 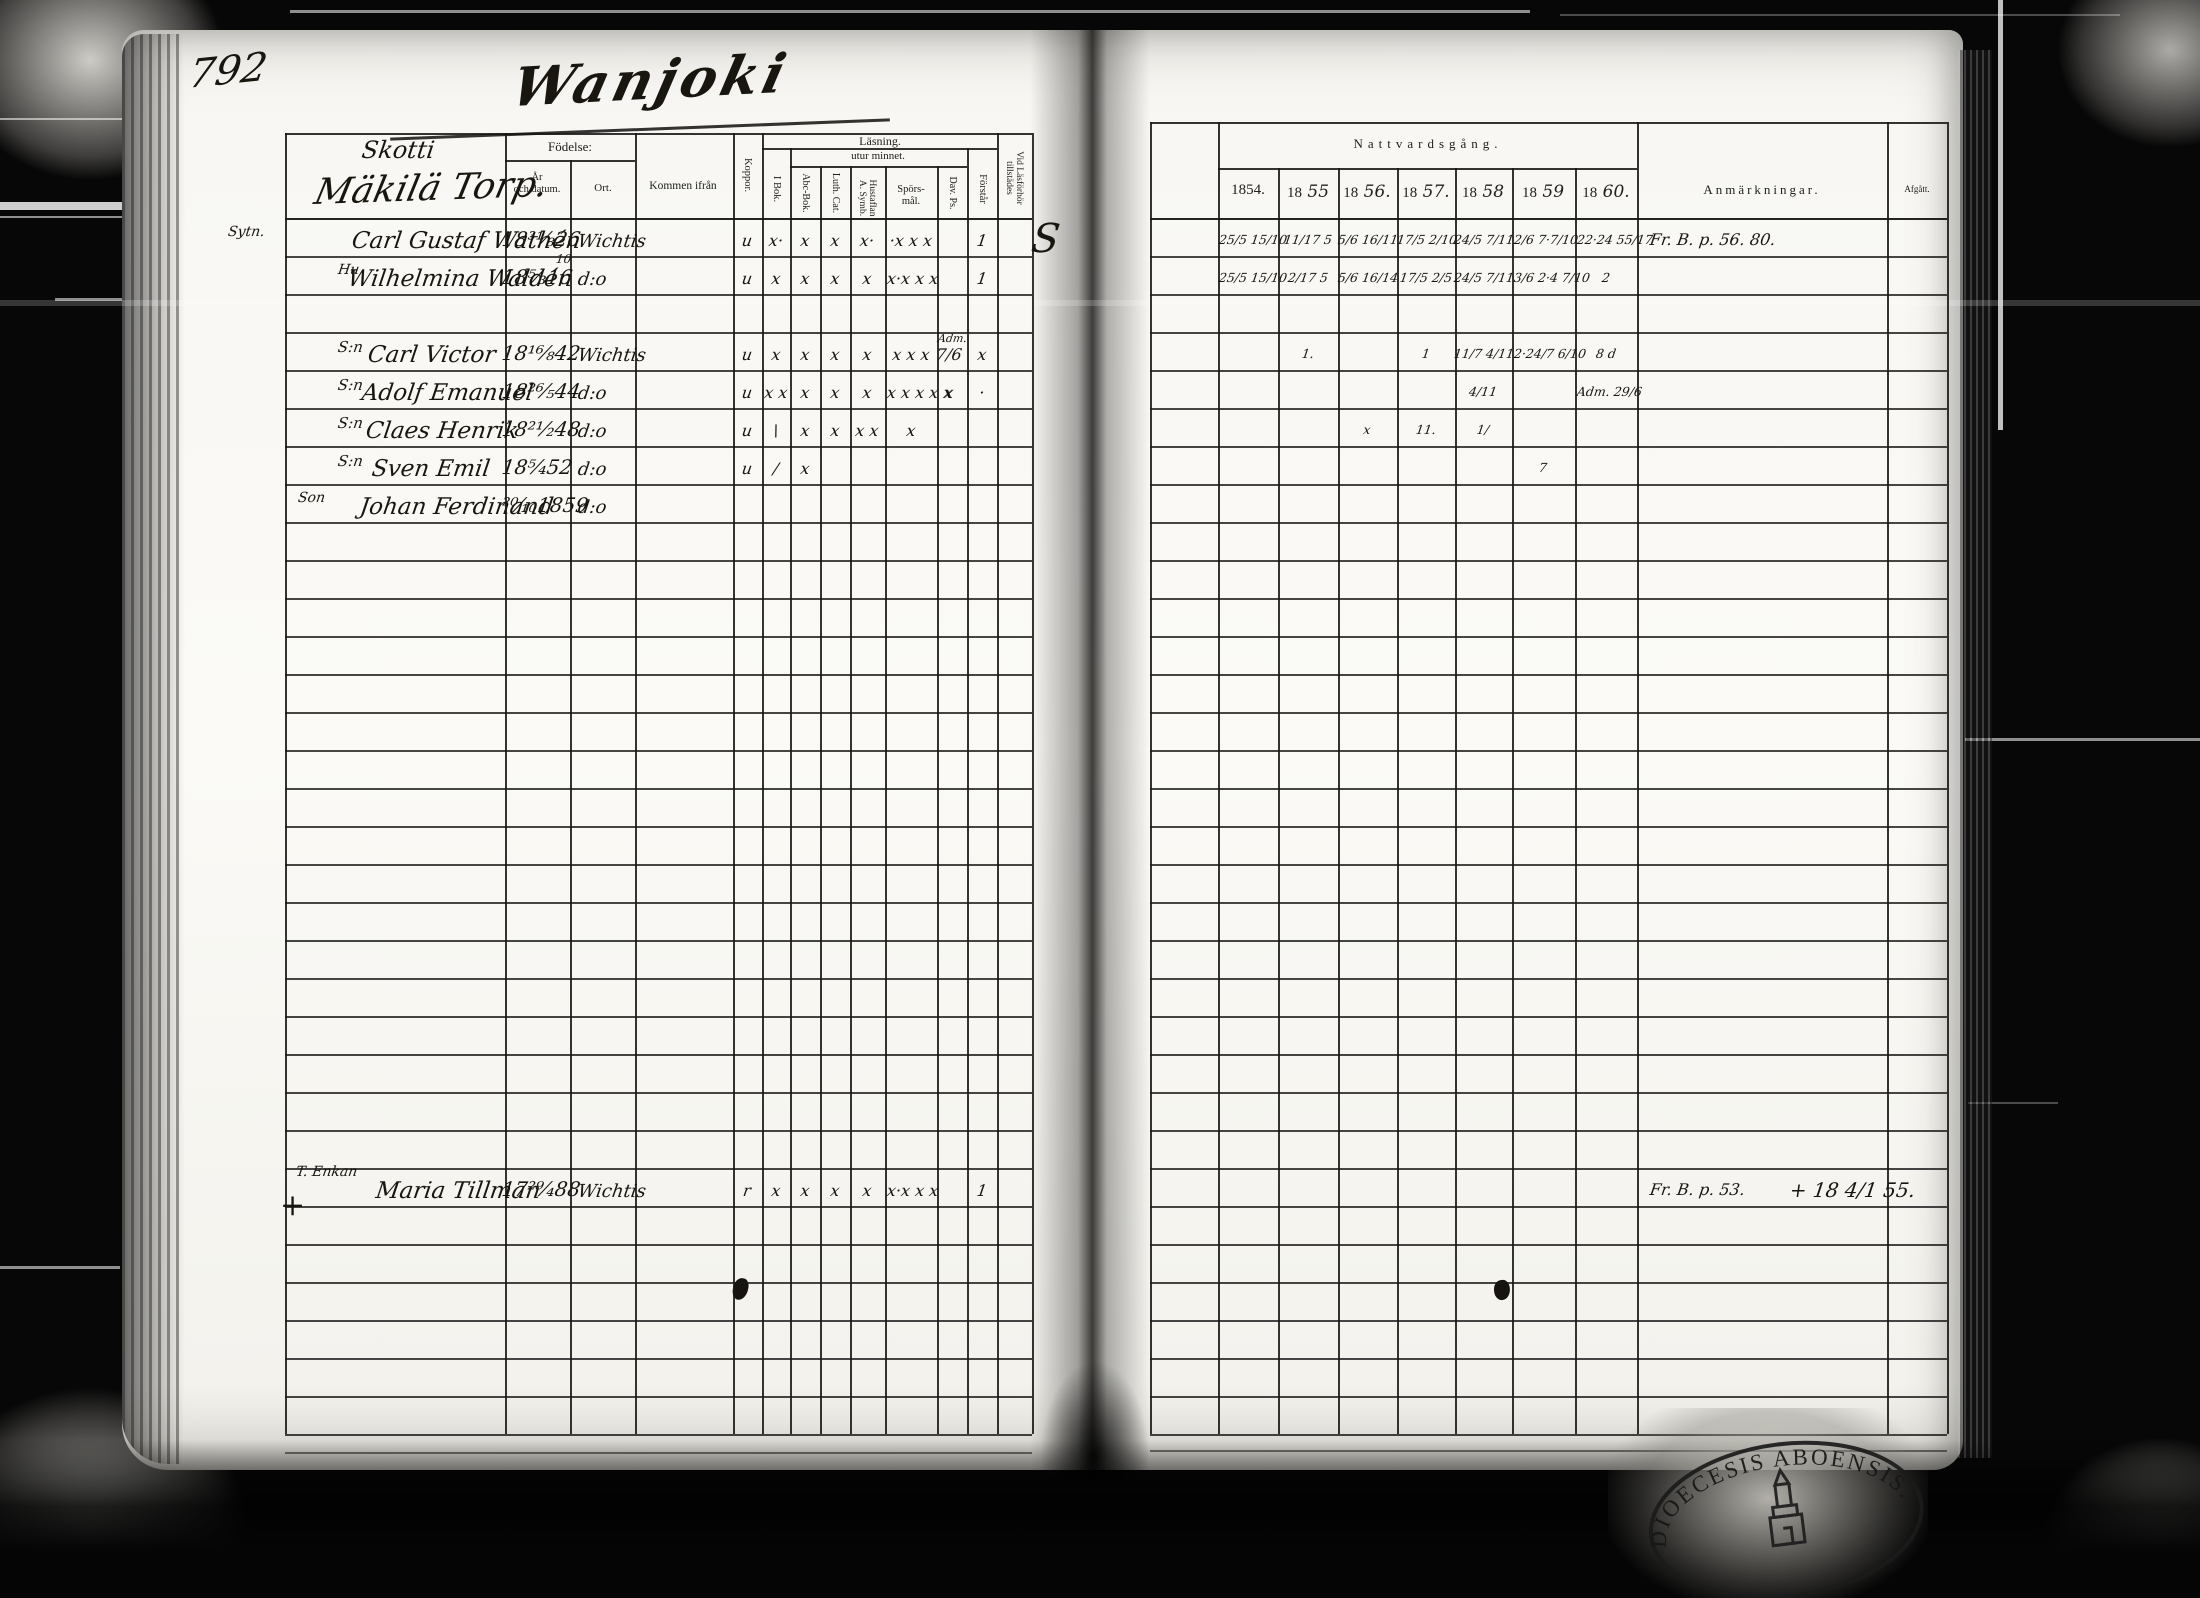 I want to click on communion-mark: 17/5 2/10, so click(x=1427, y=239).